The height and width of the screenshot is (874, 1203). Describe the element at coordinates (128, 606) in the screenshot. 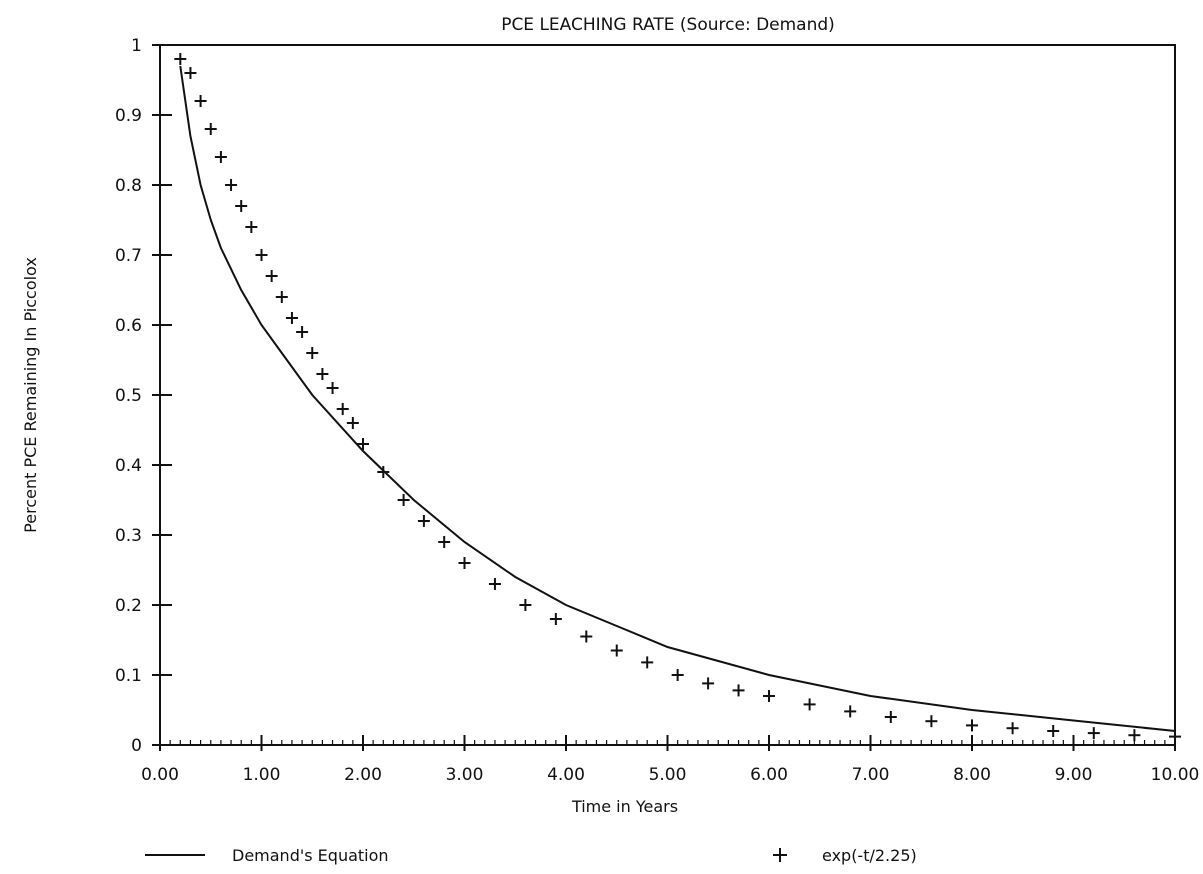

I see `y-tick-label: 0.2` at that location.